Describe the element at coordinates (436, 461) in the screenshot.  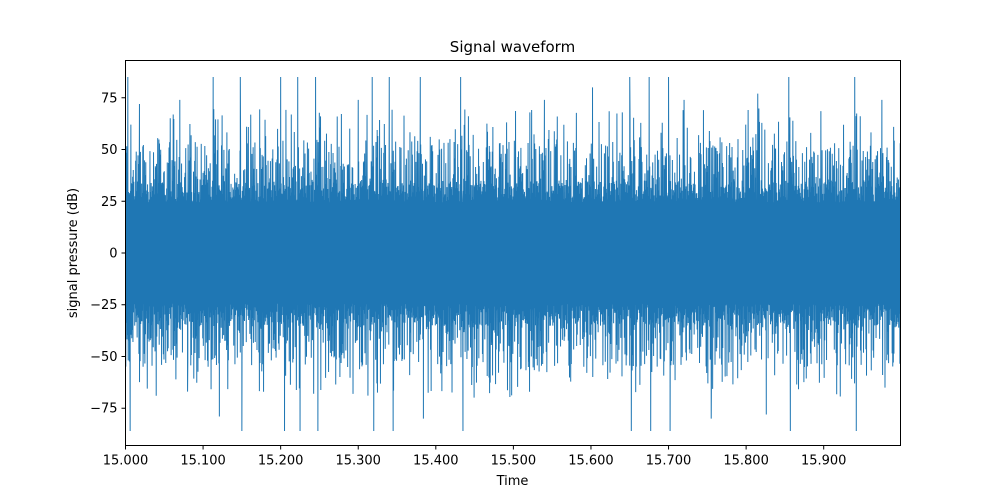
I see `x-tick-label: 15.400` at that location.